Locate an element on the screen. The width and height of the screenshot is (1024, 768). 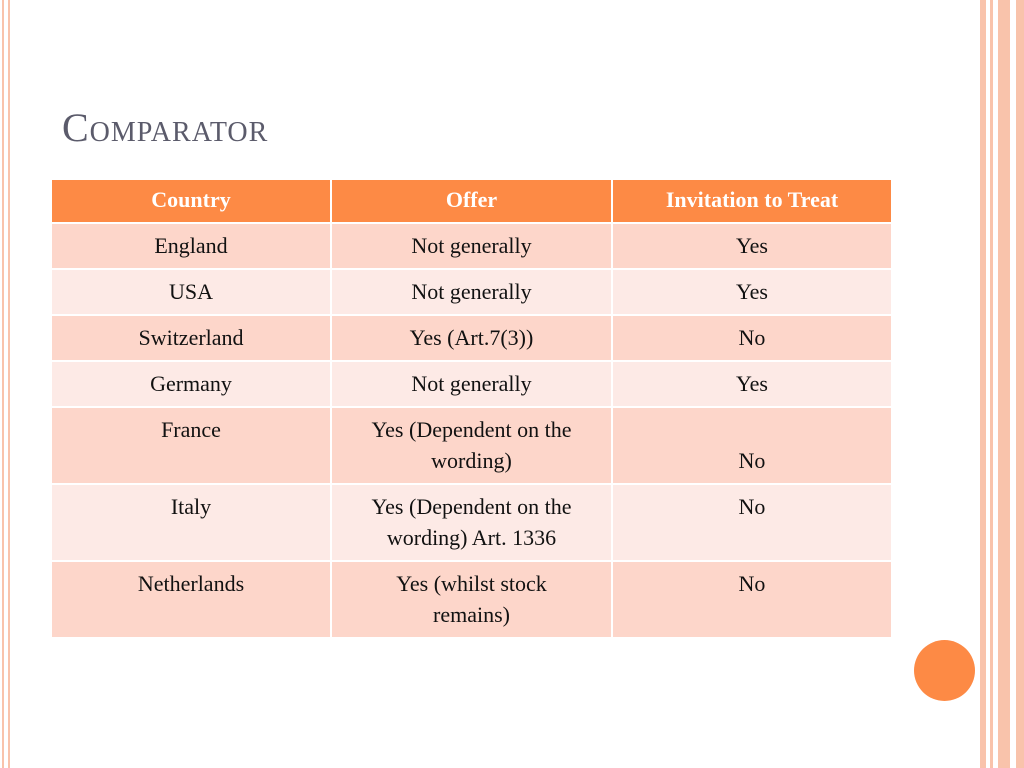
table-row: Switzerland Yes (Art.7(3)) No is located at coordinates (471, 338).